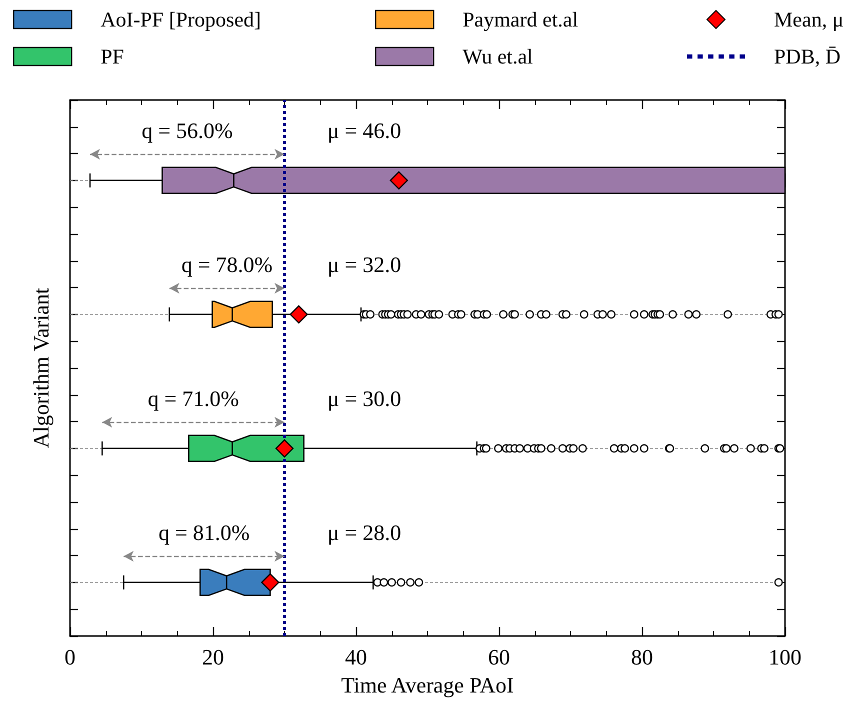  What do you see at coordinates (204, 532) in the screenshot?
I see `annotation: q = 81.0%` at bounding box center [204, 532].